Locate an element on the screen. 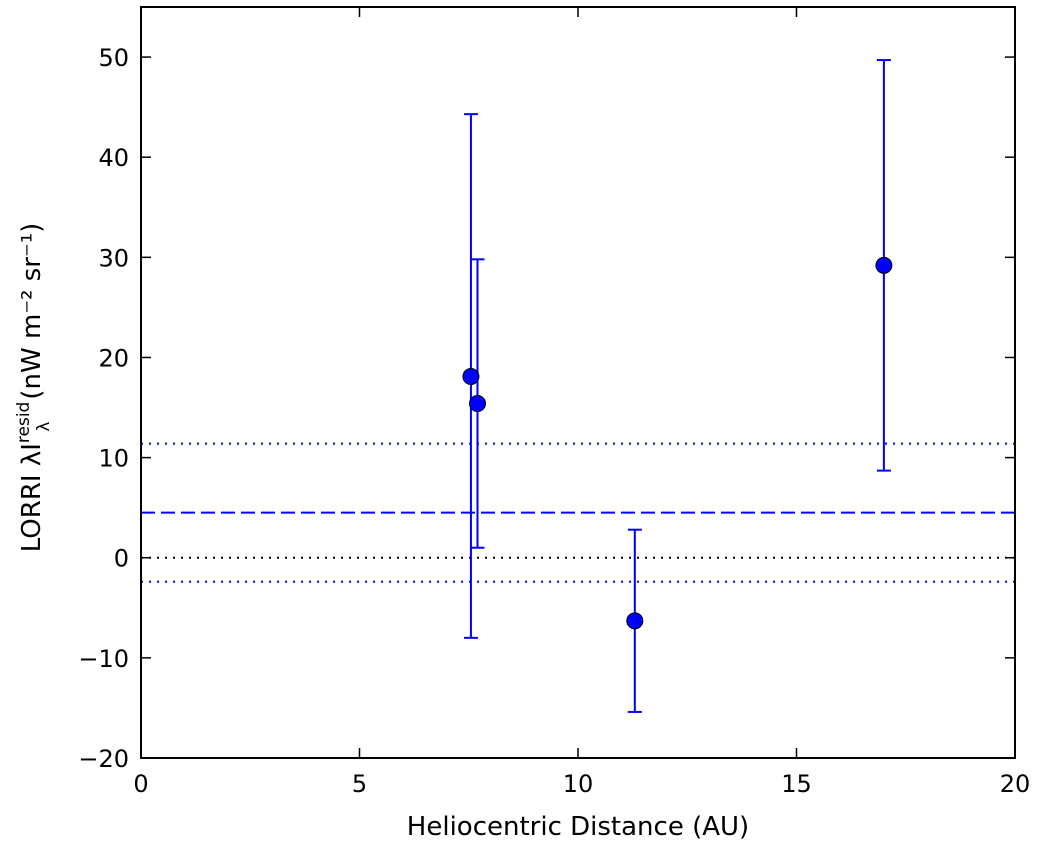 Image resolution: width=1037 pixels, height=844 pixels. x-axis-label: Heliocentric Distance (AU) is located at coordinates (578, 827).